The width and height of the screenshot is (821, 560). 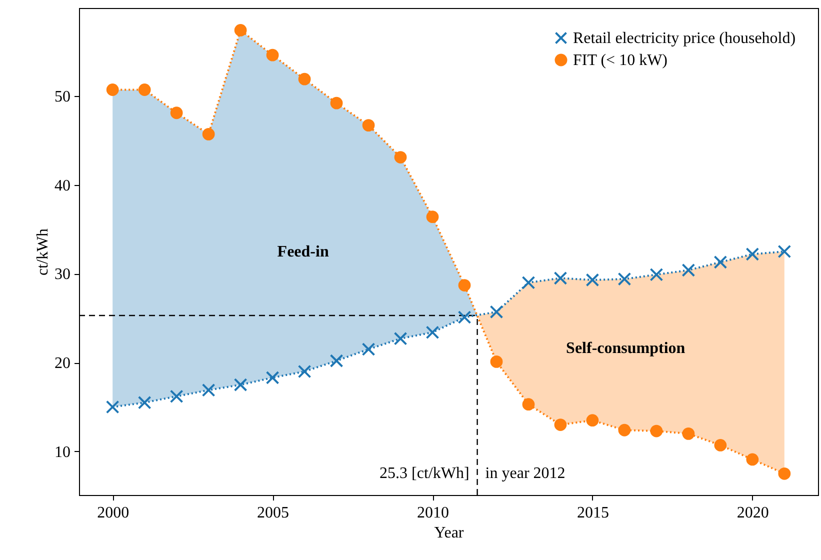 What do you see at coordinates (525, 473) in the screenshot?
I see `annotation: in year 2012` at bounding box center [525, 473].